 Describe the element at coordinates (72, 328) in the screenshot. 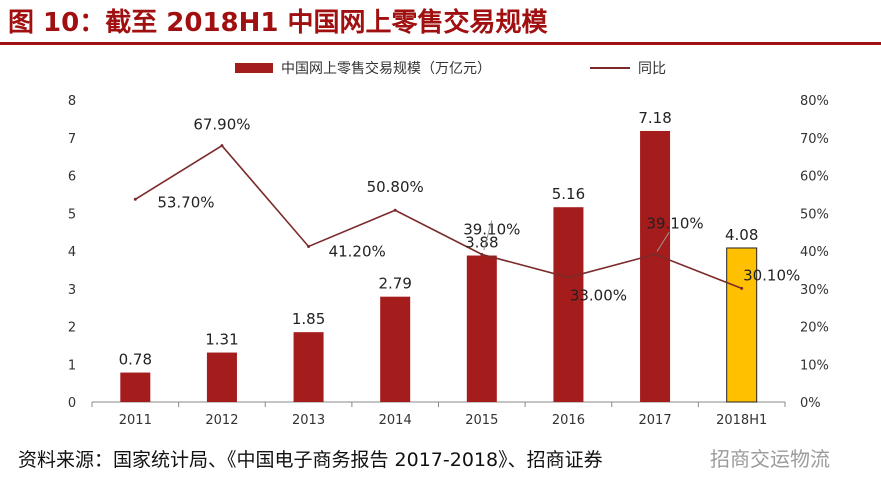

I see `left-axis-tick: 2` at that location.